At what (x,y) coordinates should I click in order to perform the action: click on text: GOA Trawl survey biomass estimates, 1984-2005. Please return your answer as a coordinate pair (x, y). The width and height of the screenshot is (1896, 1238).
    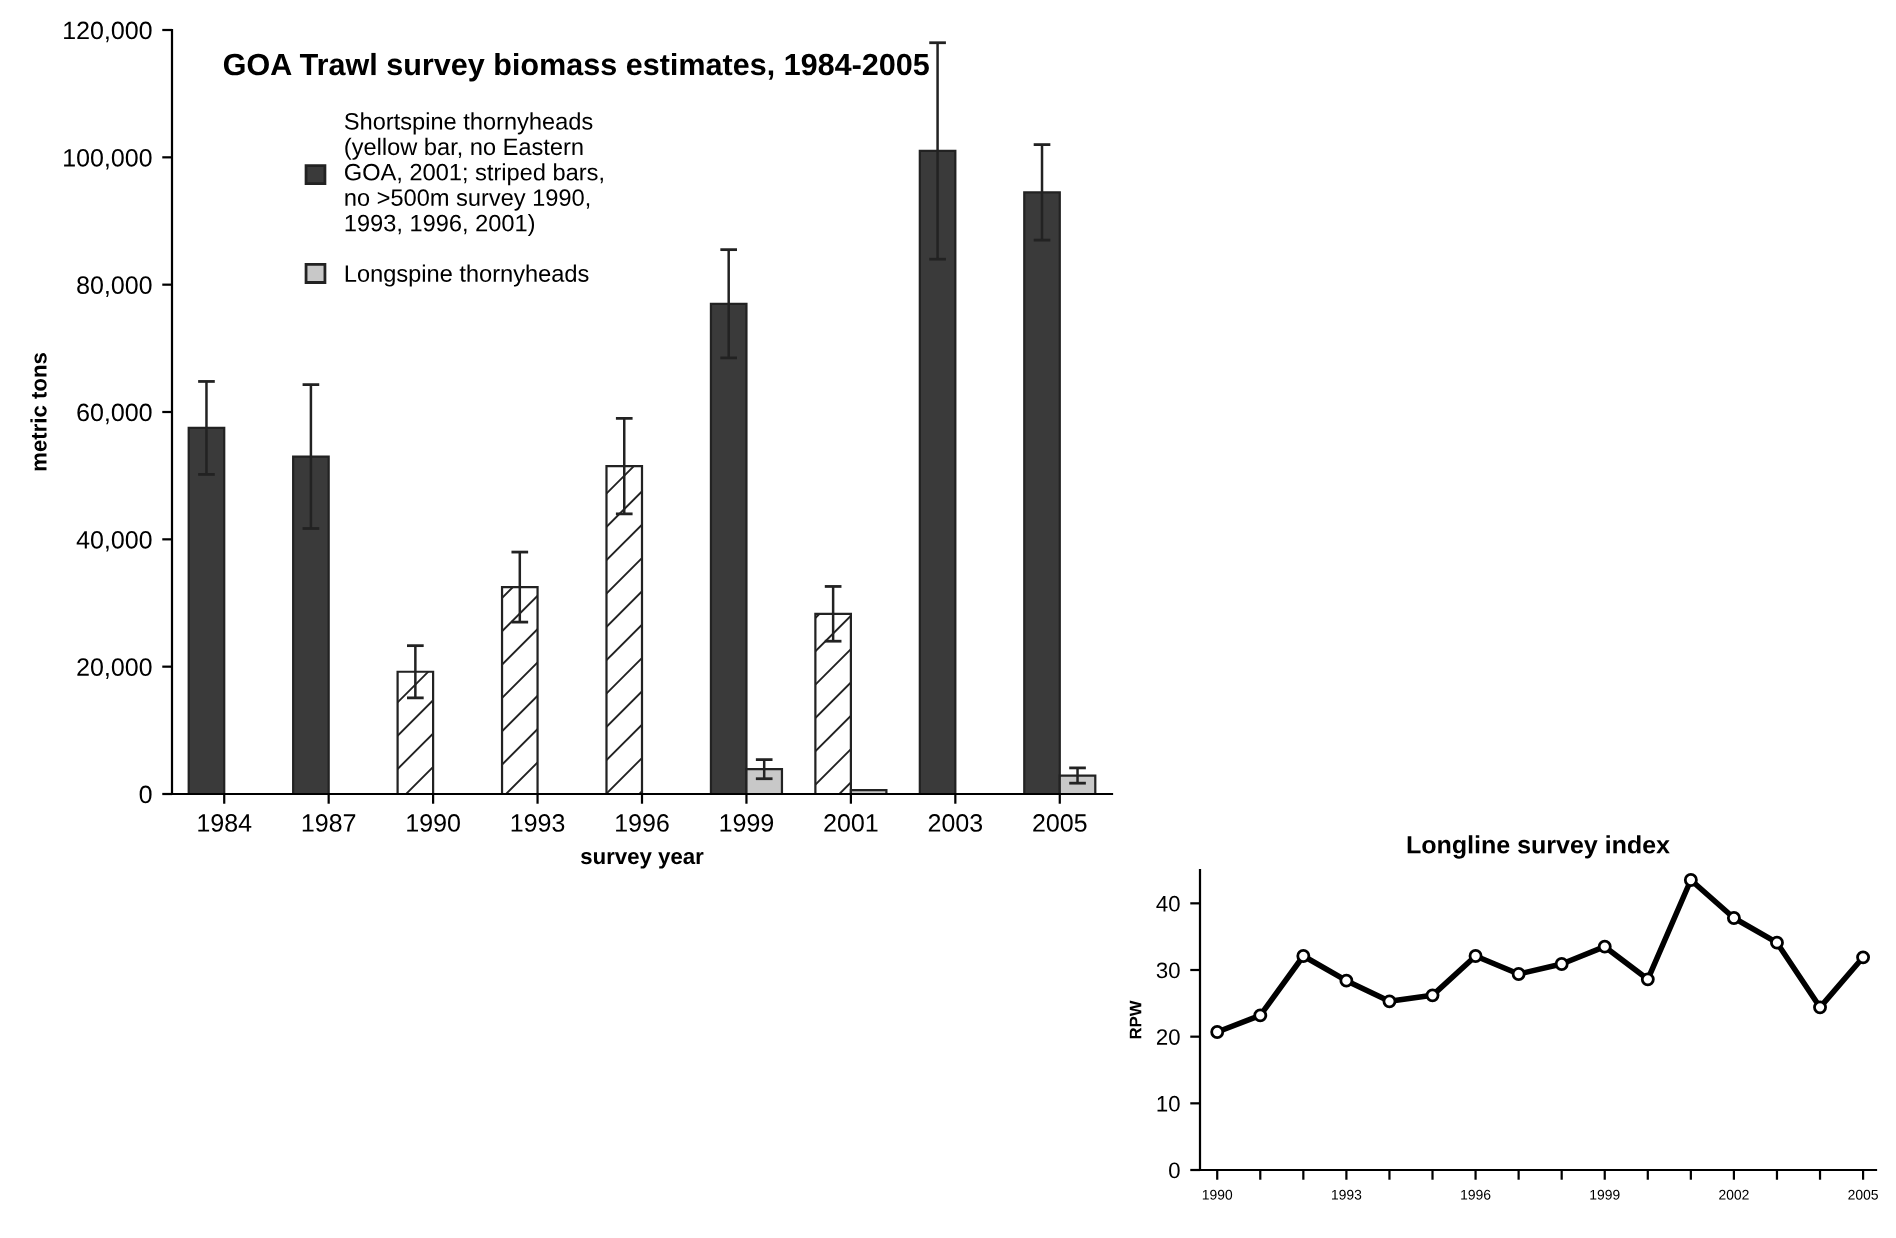
    Looking at the image, I should click on (576, 67).